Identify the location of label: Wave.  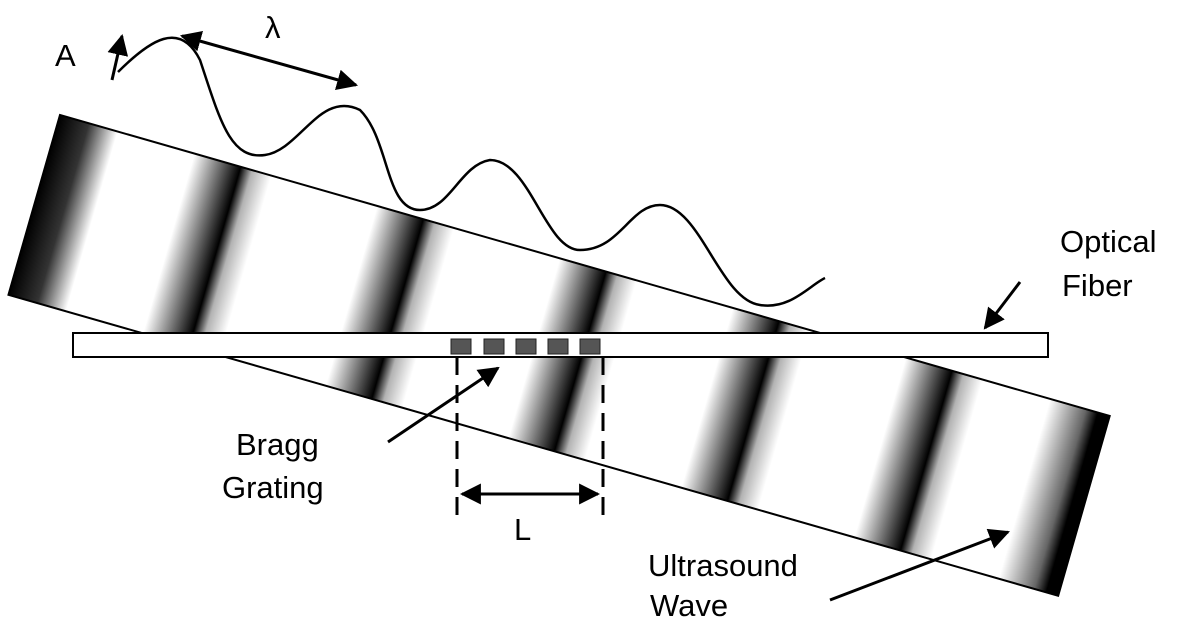
(689, 604).